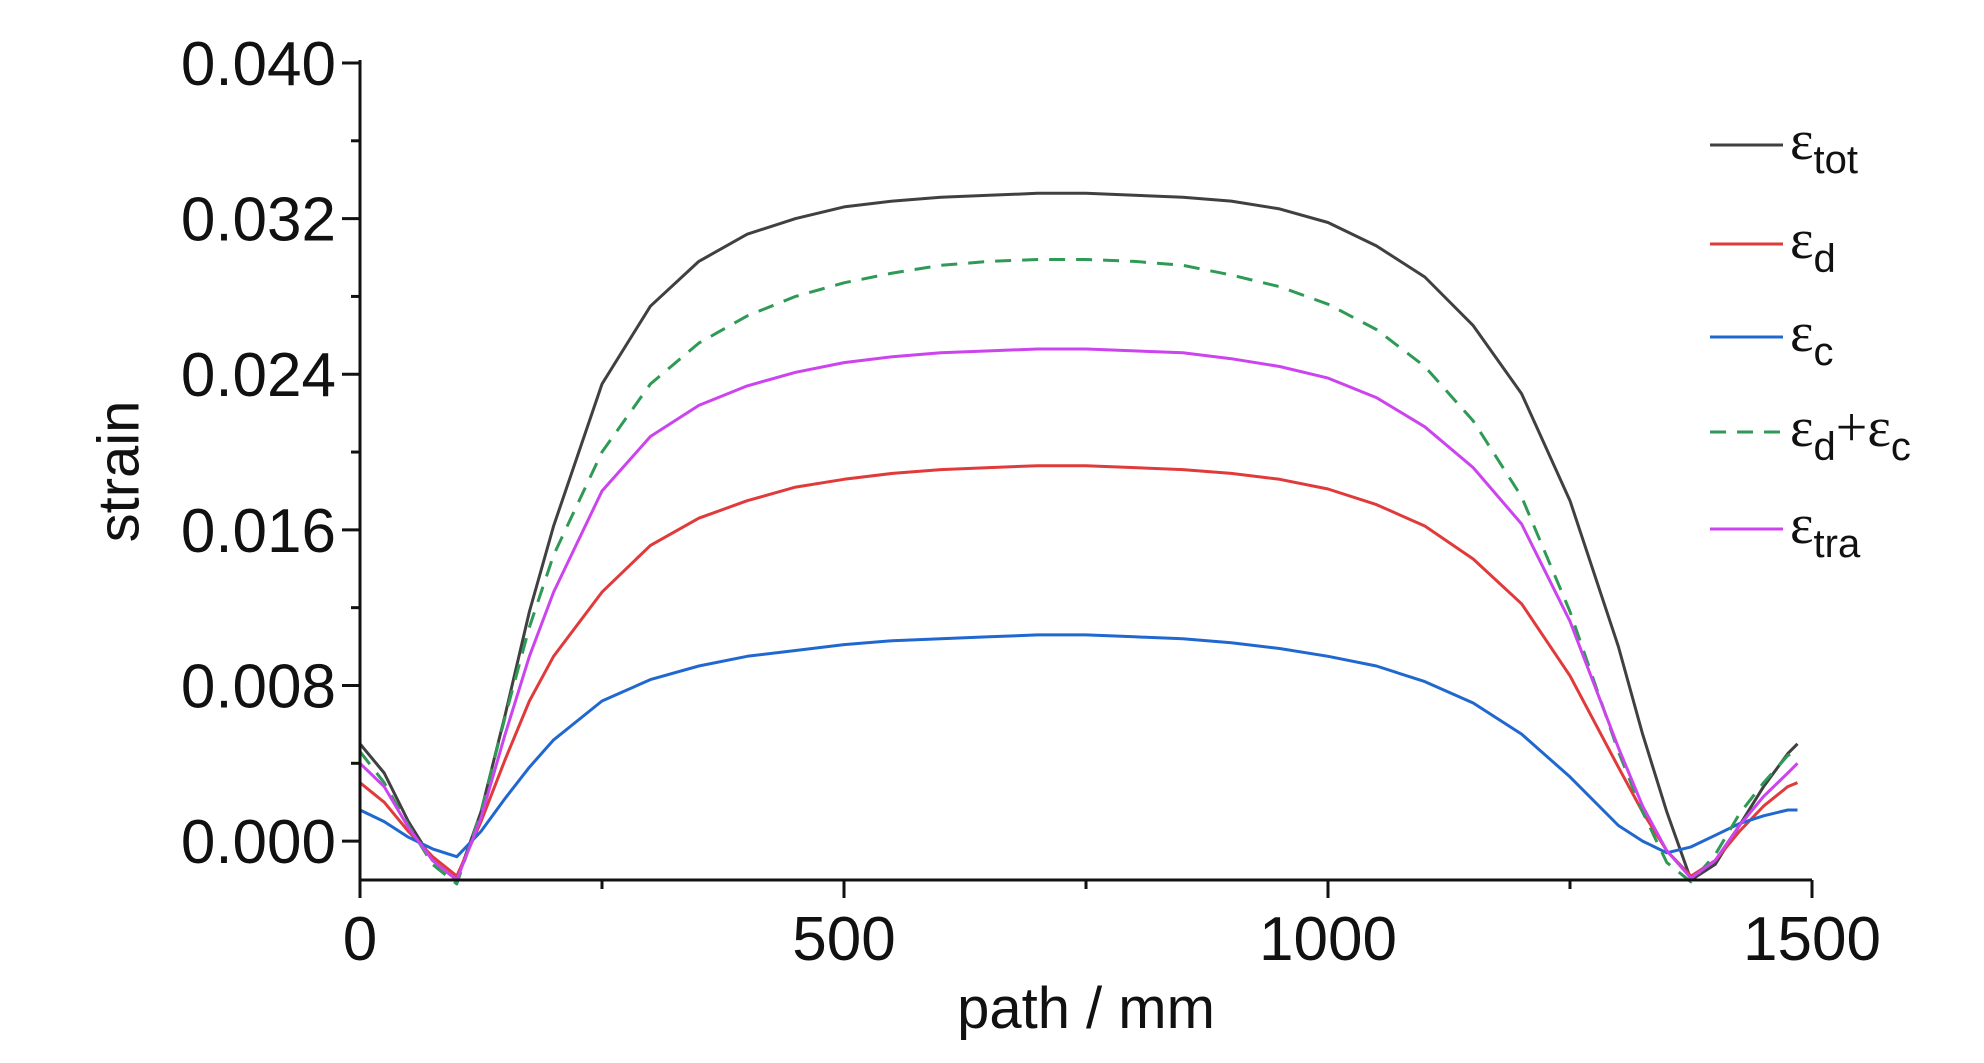 This screenshot has width=1984, height=1063. What do you see at coordinates (1086, 1008) in the screenshot?
I see `x-axis-title: path / mm` at bounding box center [1086, 1008].